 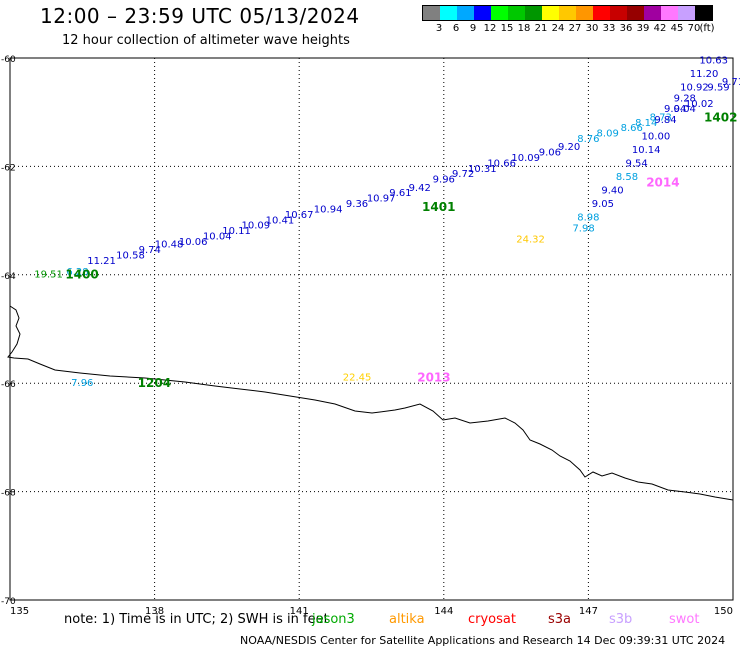 I want to click on satellite-legend-s3a: s3a, so click(x=560, y=619).